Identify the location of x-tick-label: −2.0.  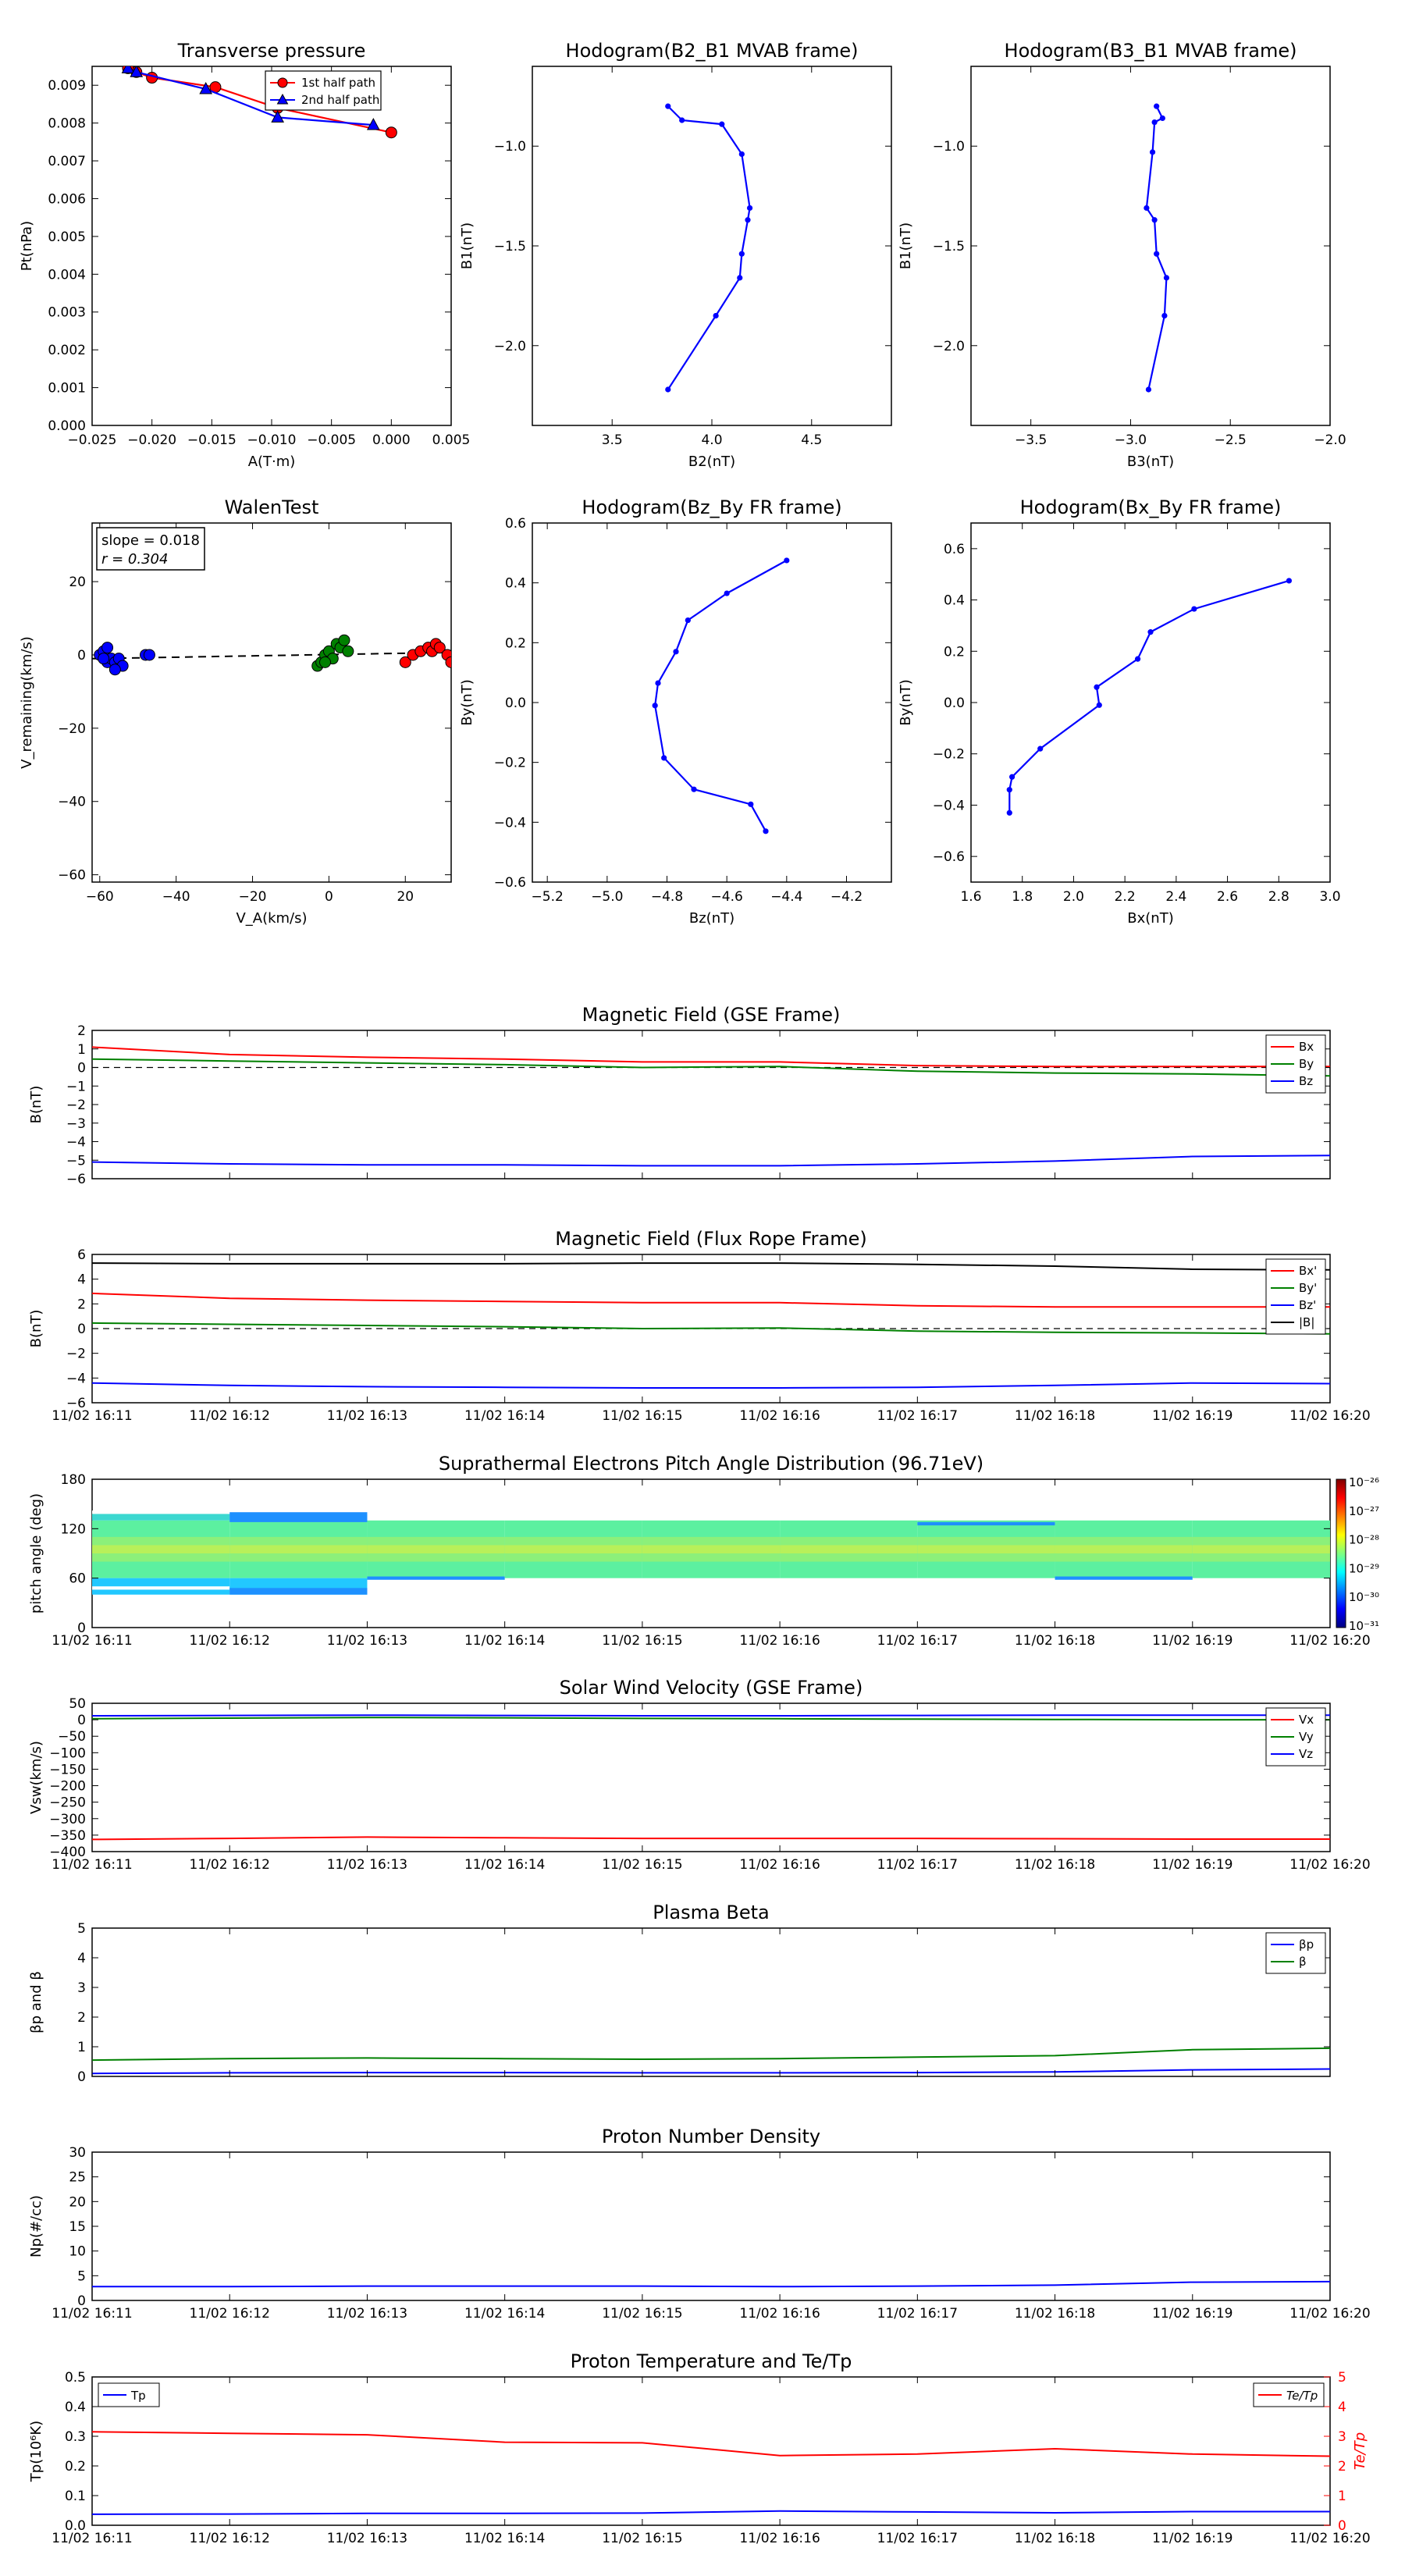
(1330, 440).